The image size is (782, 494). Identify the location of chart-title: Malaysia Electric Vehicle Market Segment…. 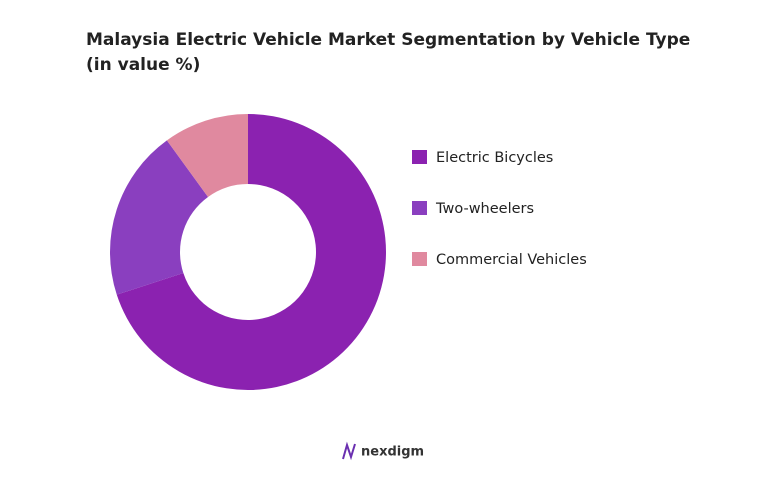
(388, 52).